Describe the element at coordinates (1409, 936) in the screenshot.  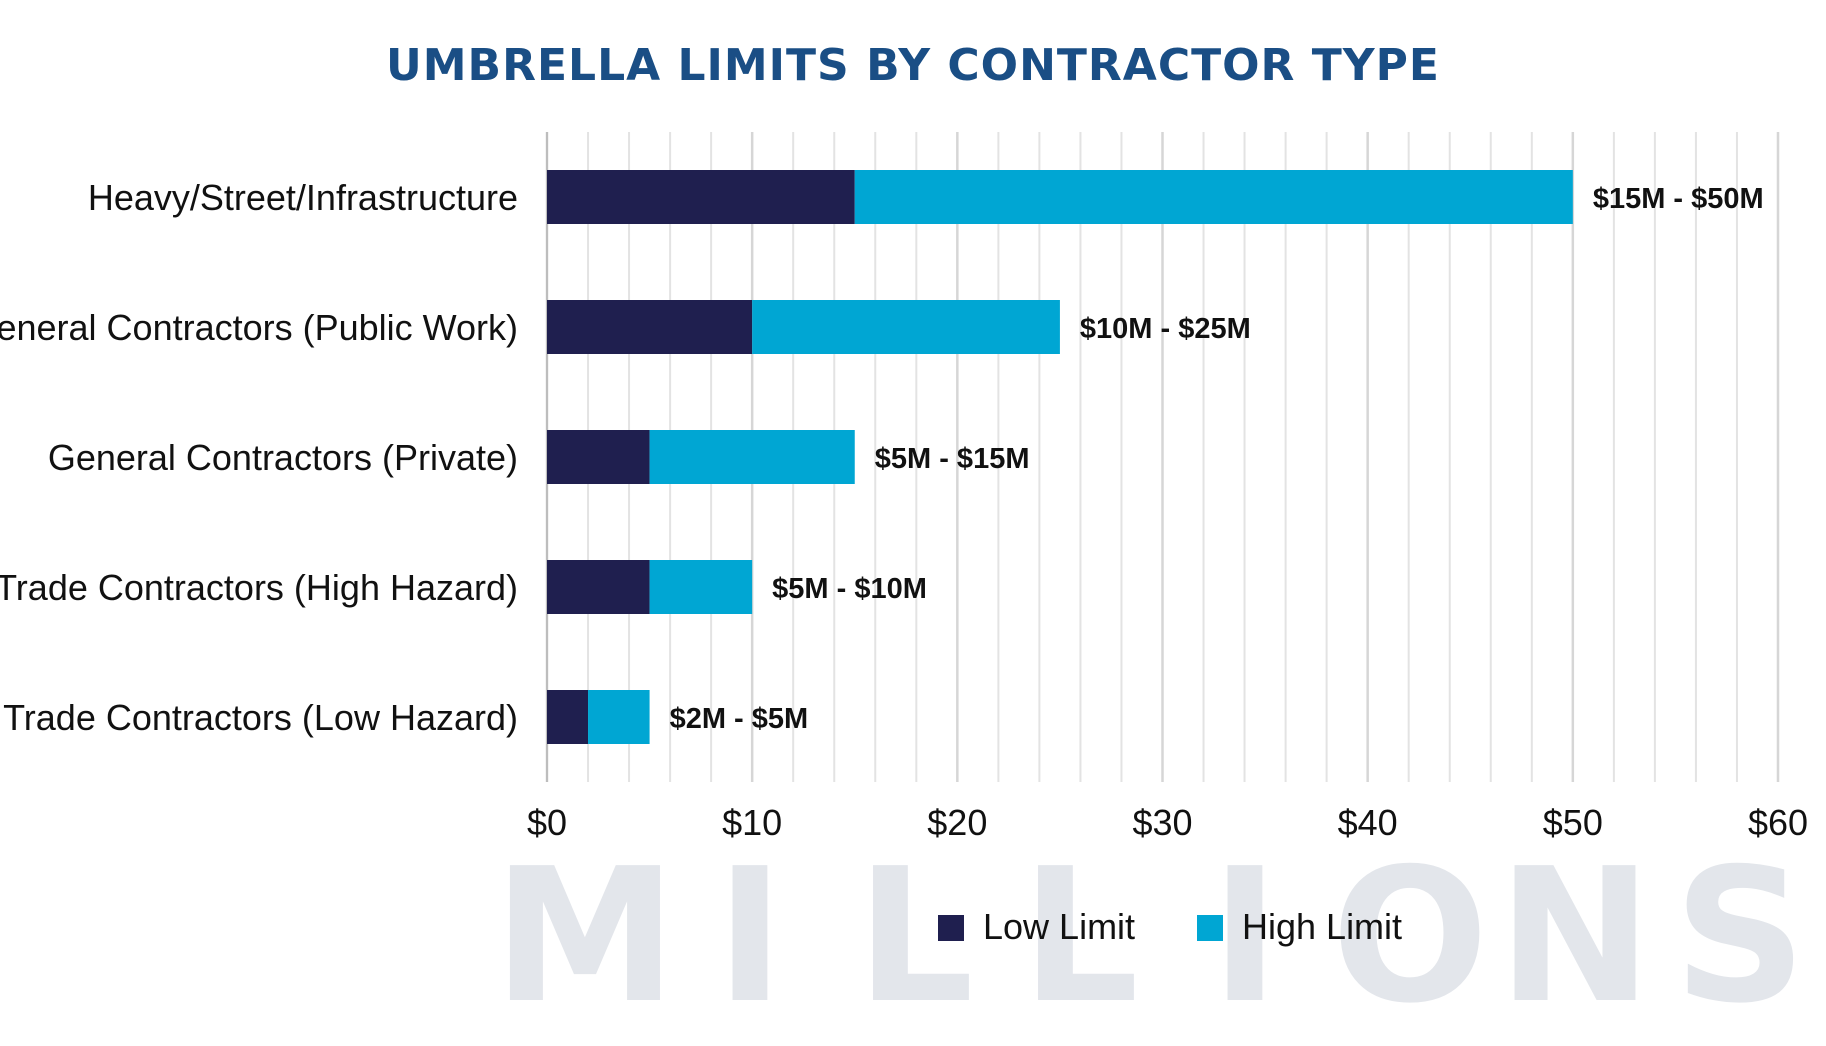
I see `watermark-letter: O` at that location.